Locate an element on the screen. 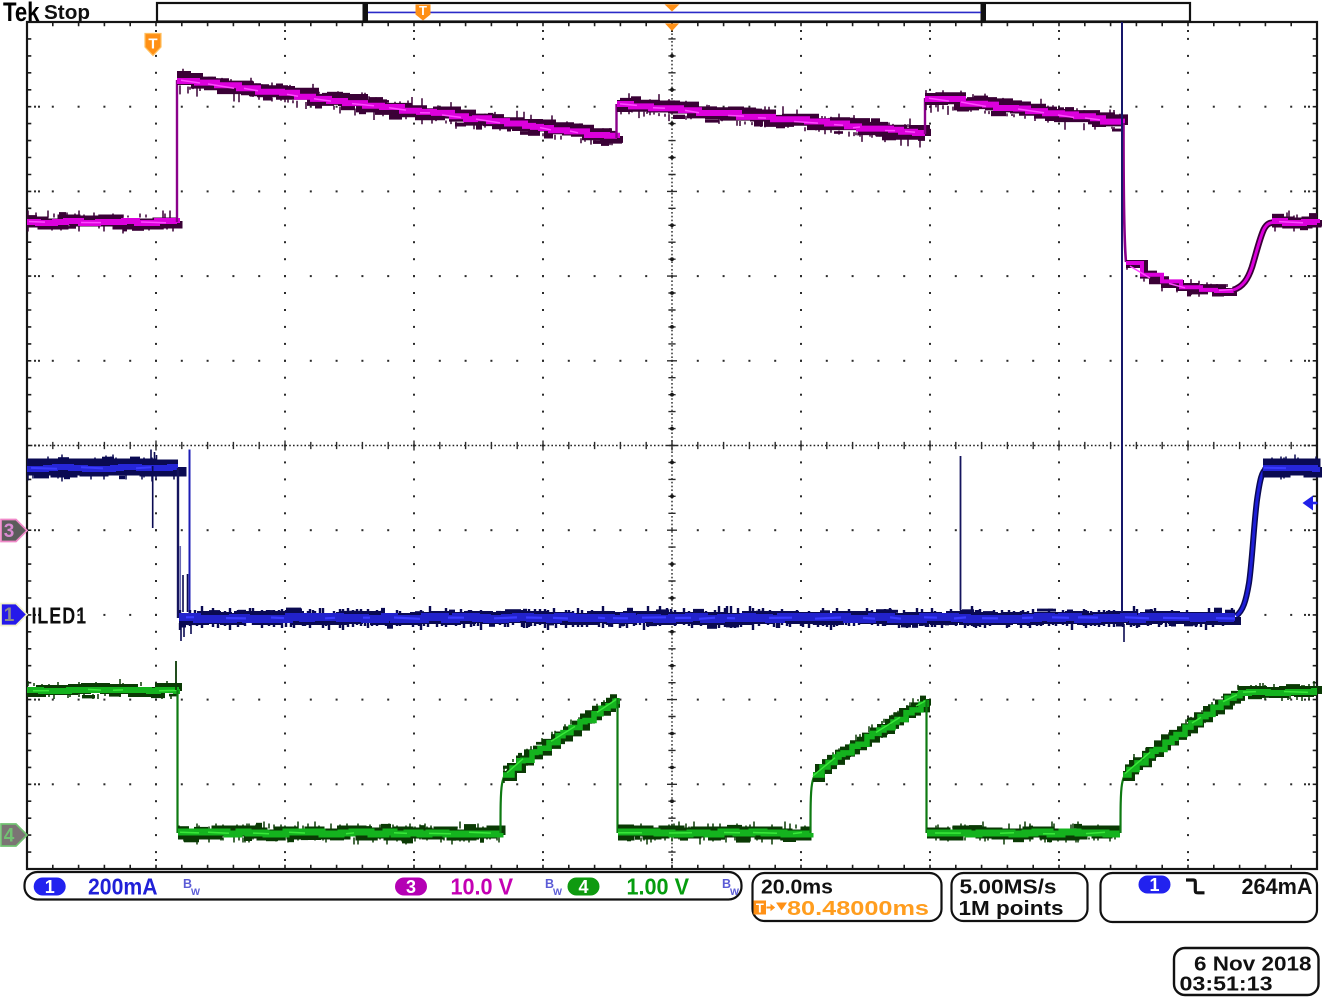  svg-text: 80.48000ms is located at coordinates (858, 908).